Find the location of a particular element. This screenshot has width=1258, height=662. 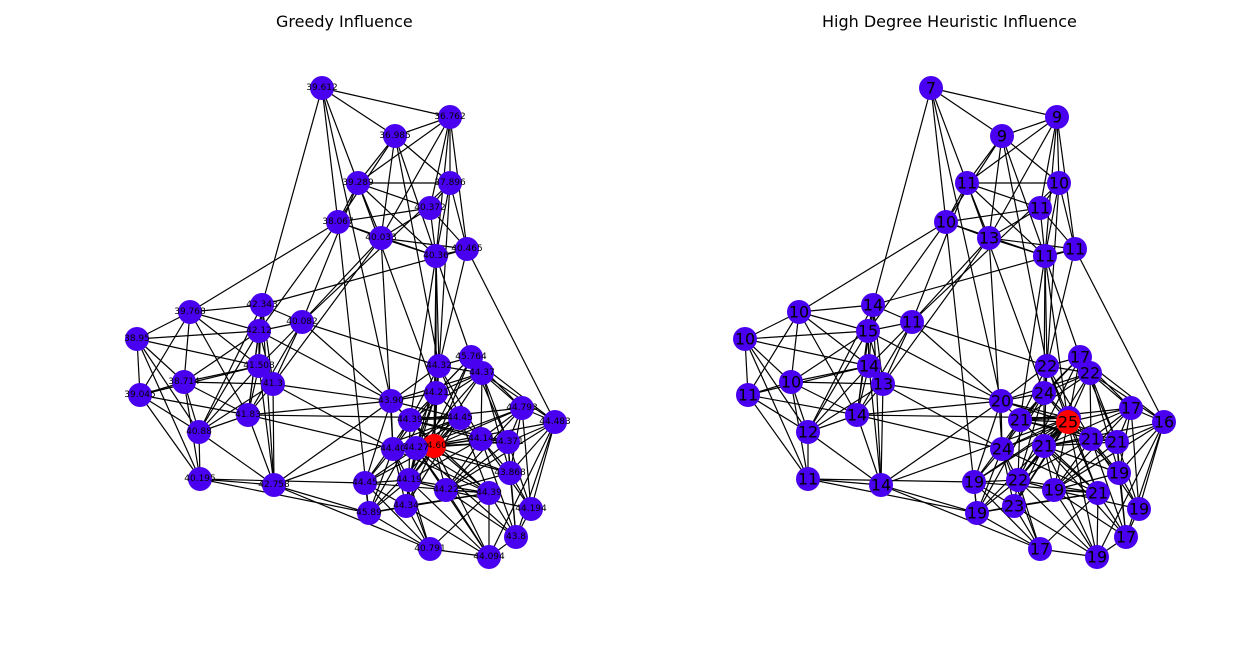

node-label: 40.465 is located at coordinates (467, 249).